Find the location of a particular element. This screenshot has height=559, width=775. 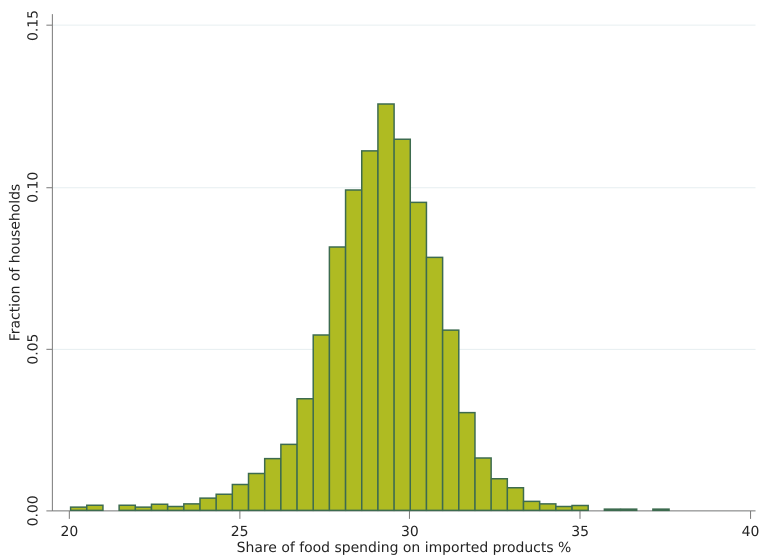

x-tick-label: 30 is located at coordinates (410, 532).